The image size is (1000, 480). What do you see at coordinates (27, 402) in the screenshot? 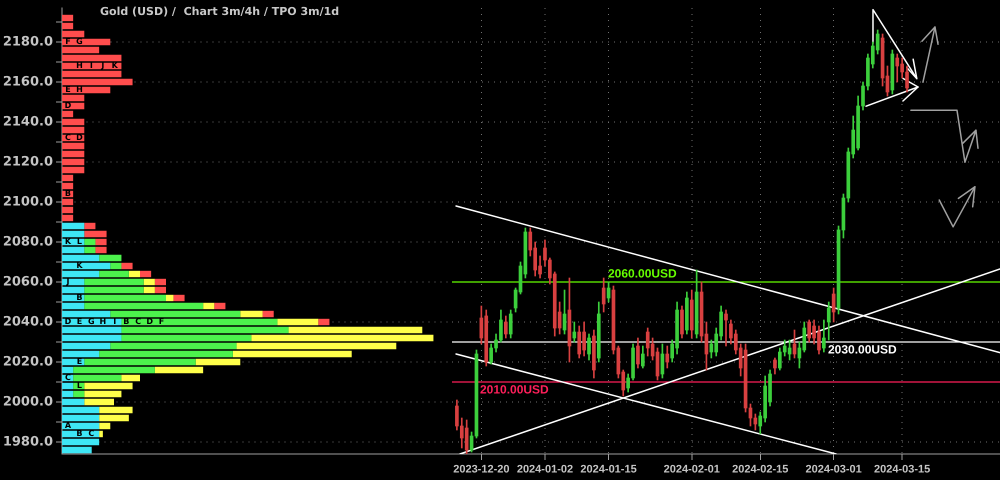
I see `y-tick-label: 2000.0` at bounding box center [27, 402].